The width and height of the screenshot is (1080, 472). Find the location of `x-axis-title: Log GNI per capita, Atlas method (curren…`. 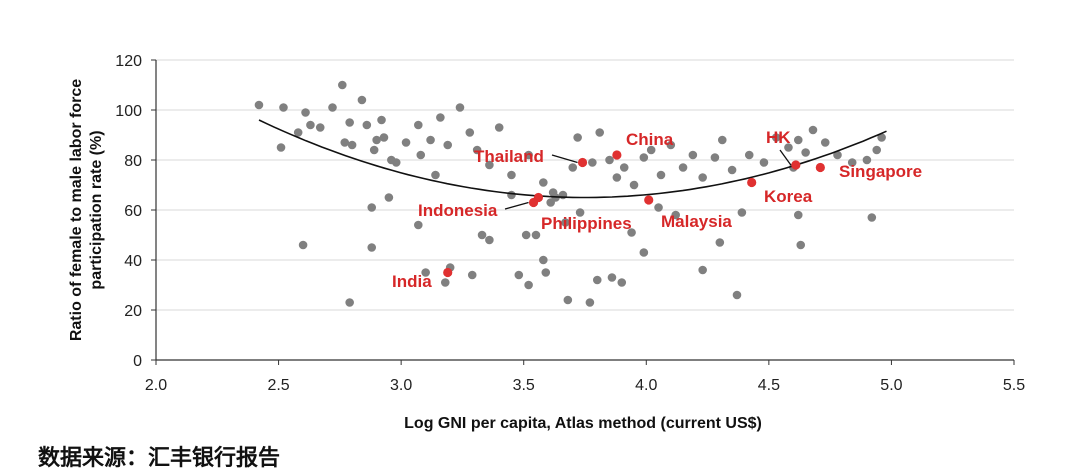

x-axis-title: Log GNI per capita, Atlas method (curren… is located at coordinates (583, 423).